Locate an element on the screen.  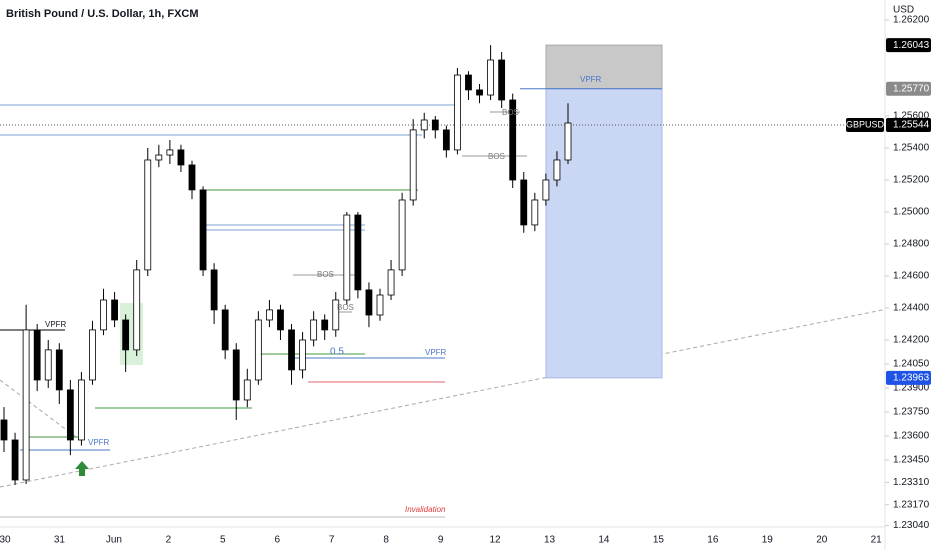
y-tick-label: 1.24800 is located at coordinates (911, 244).